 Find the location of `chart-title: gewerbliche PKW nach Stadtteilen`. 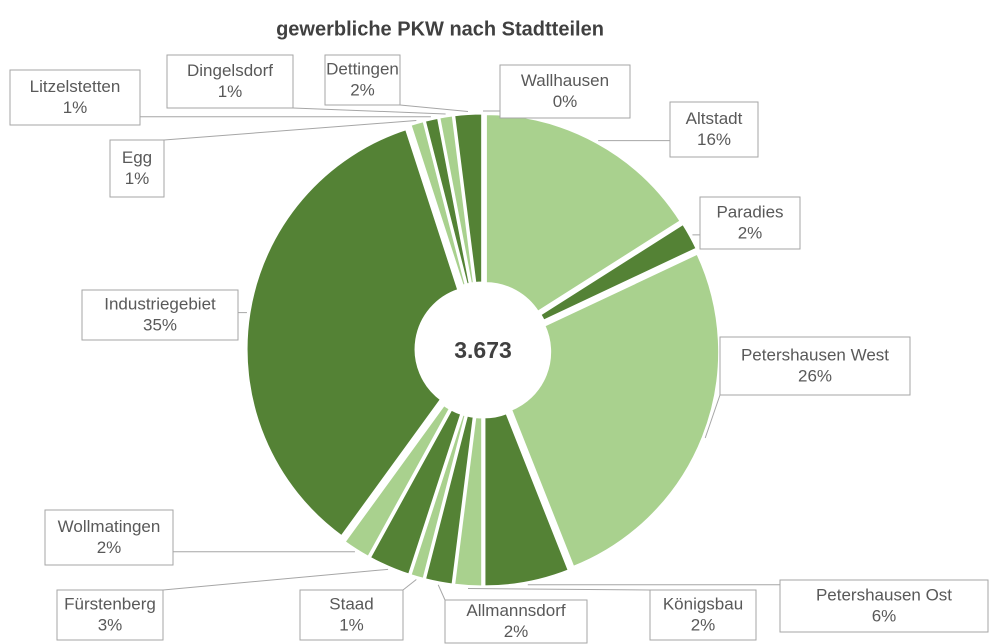

chart-title: gewerbliche PKW nach Stadtteilen is located at coordinates (440, 29).